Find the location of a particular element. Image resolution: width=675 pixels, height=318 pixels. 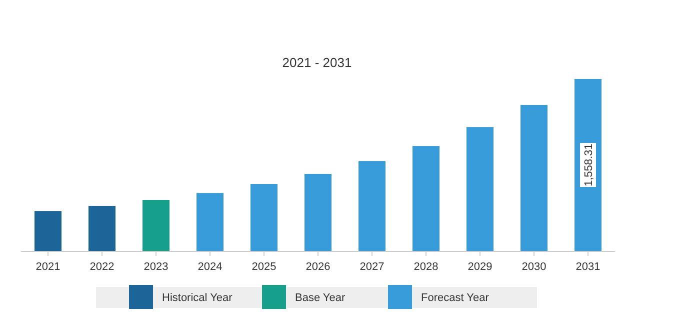

x-tick-label: 2026 is located at coordinates (318, 267).